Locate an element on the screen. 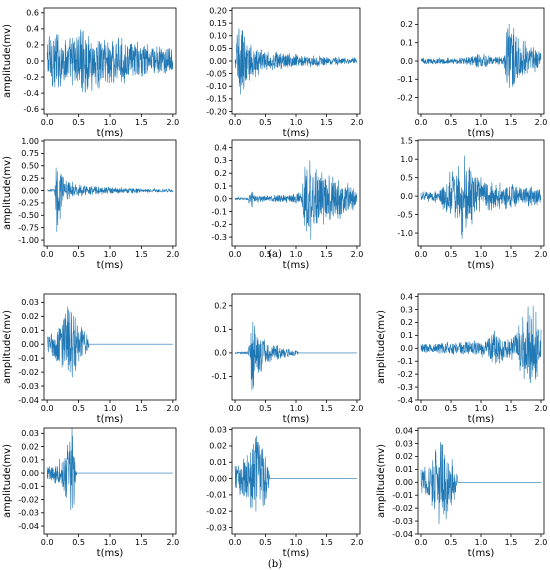 Image resolution: width=550 pixels, height=570 pixels. y-tick-label: -0.3 is located at coordinates (219, 237).